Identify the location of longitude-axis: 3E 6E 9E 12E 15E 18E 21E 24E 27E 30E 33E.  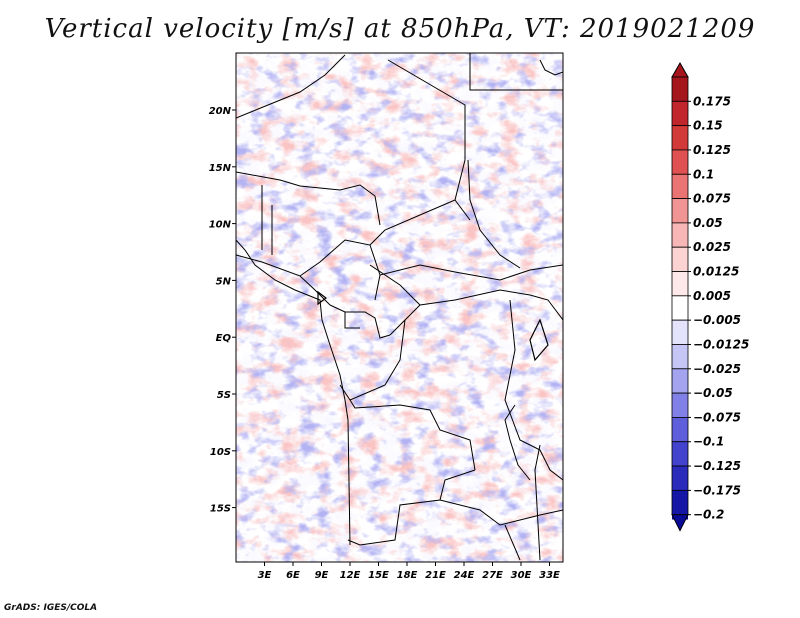
(409, 571).